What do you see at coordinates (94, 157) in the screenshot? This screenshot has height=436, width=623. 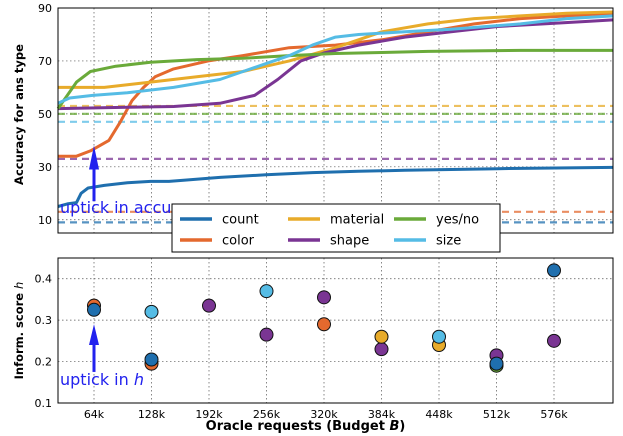 I see `accuracy-annotation-arrowhead` at bounding box center [94, 157].